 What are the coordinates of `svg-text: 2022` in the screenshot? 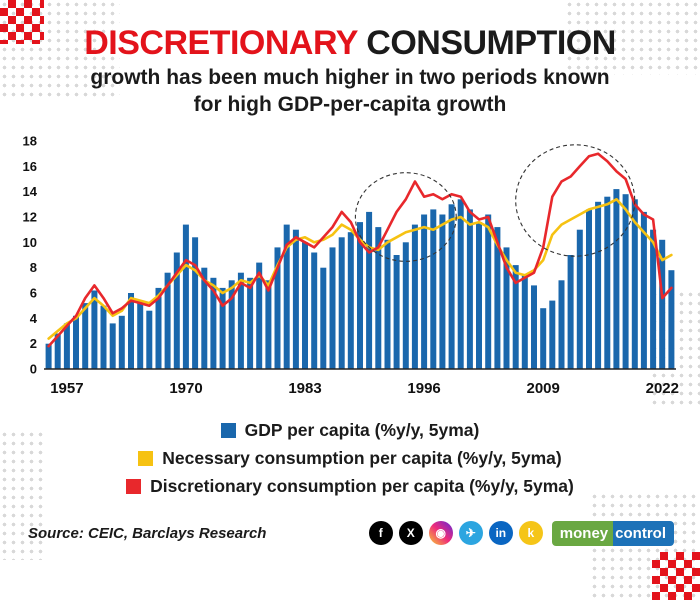 It's located at (662, 388).